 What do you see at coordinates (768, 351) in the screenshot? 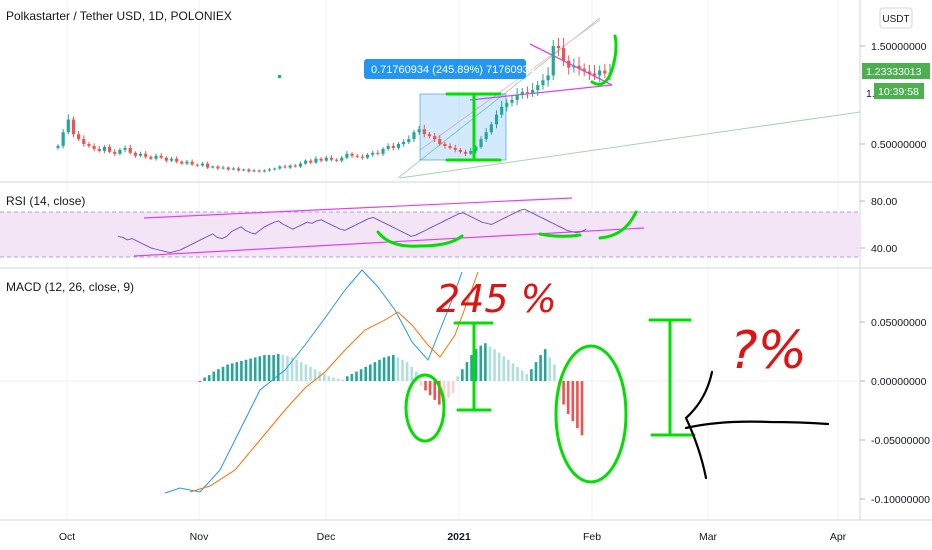
I see `question-percent-annotation: ?%` at bounding box center [768, 351].